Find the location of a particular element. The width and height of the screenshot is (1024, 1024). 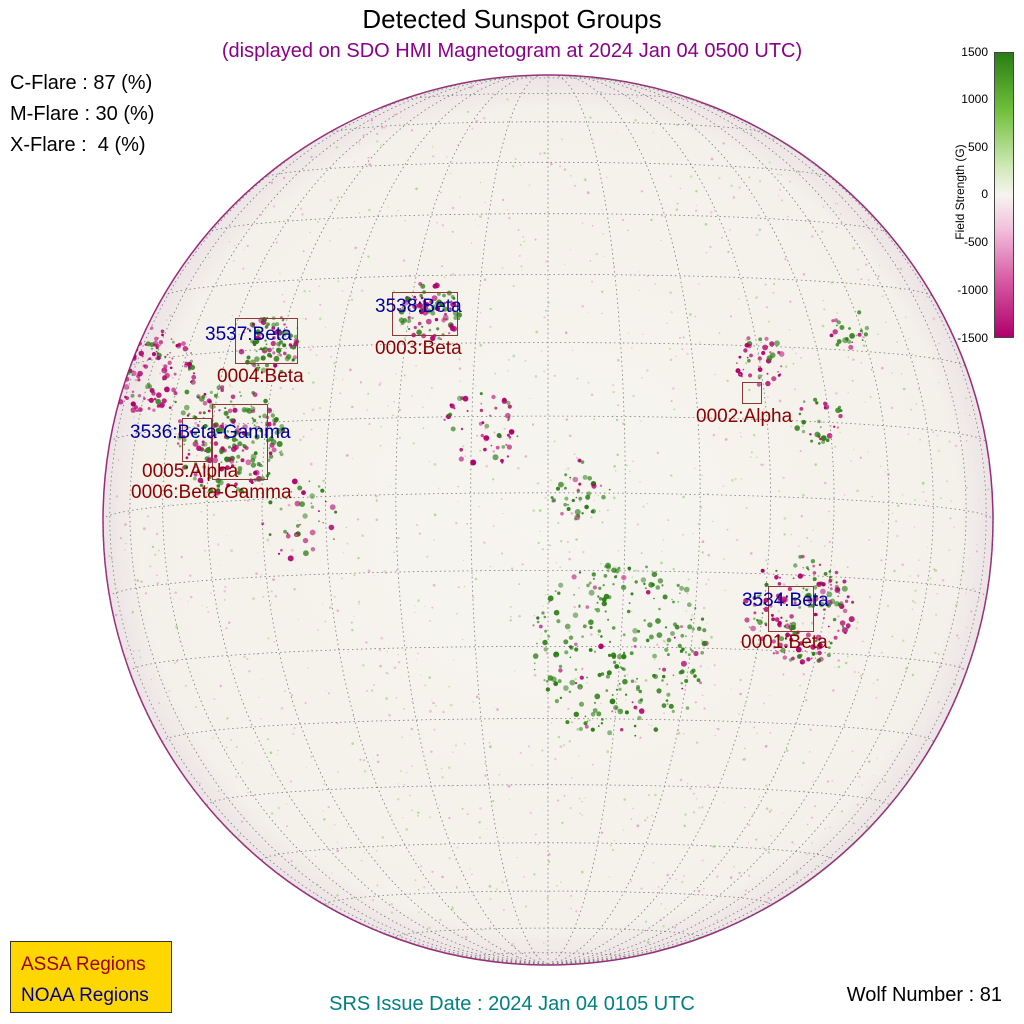

colorbar-tick: 1500 is located at coordinates (974, 52).